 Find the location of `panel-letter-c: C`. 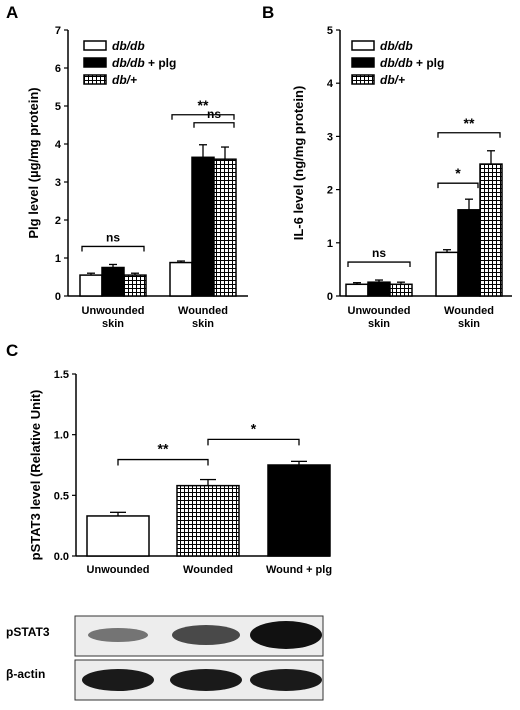

panel-letter-c: C is located at coordinates (12, 350).